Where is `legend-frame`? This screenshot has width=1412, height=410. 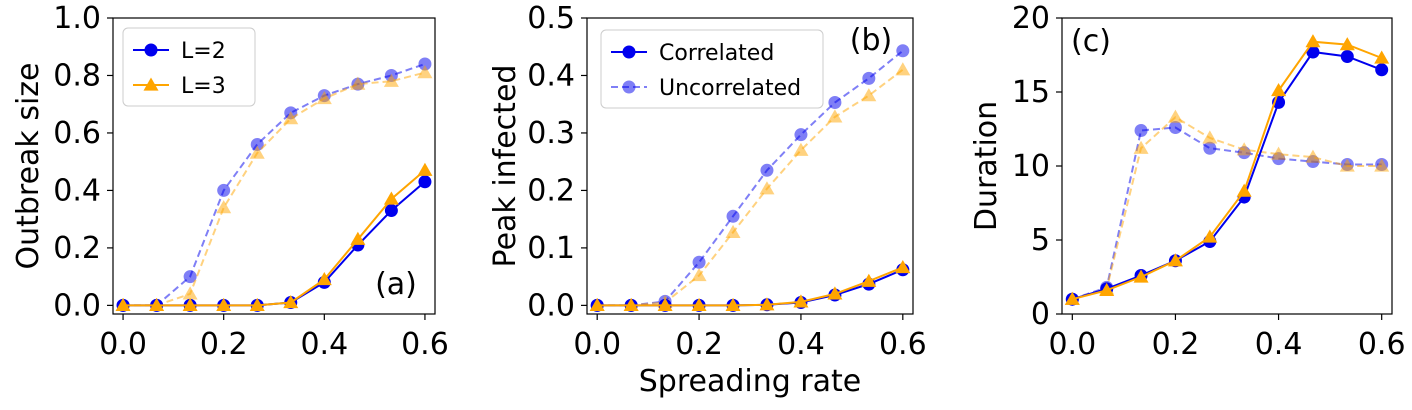
legend-frame is located at coordinates (712, 69).